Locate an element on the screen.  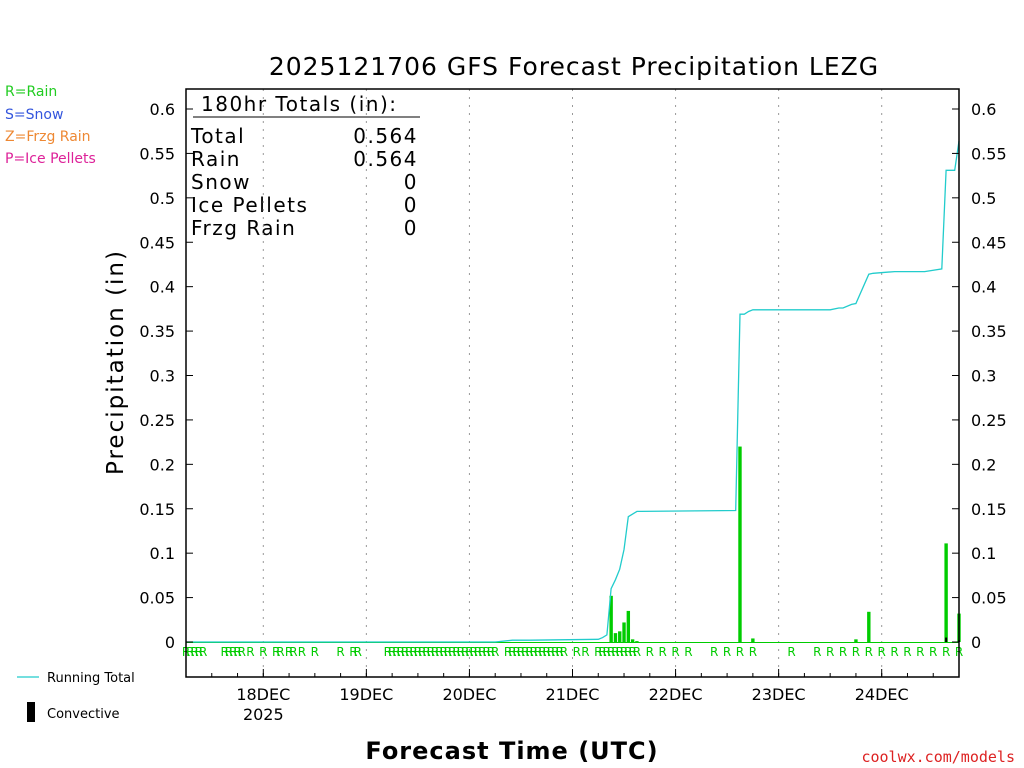
y-tick-label-left: 0.15 is located at coordinates (157, 509).